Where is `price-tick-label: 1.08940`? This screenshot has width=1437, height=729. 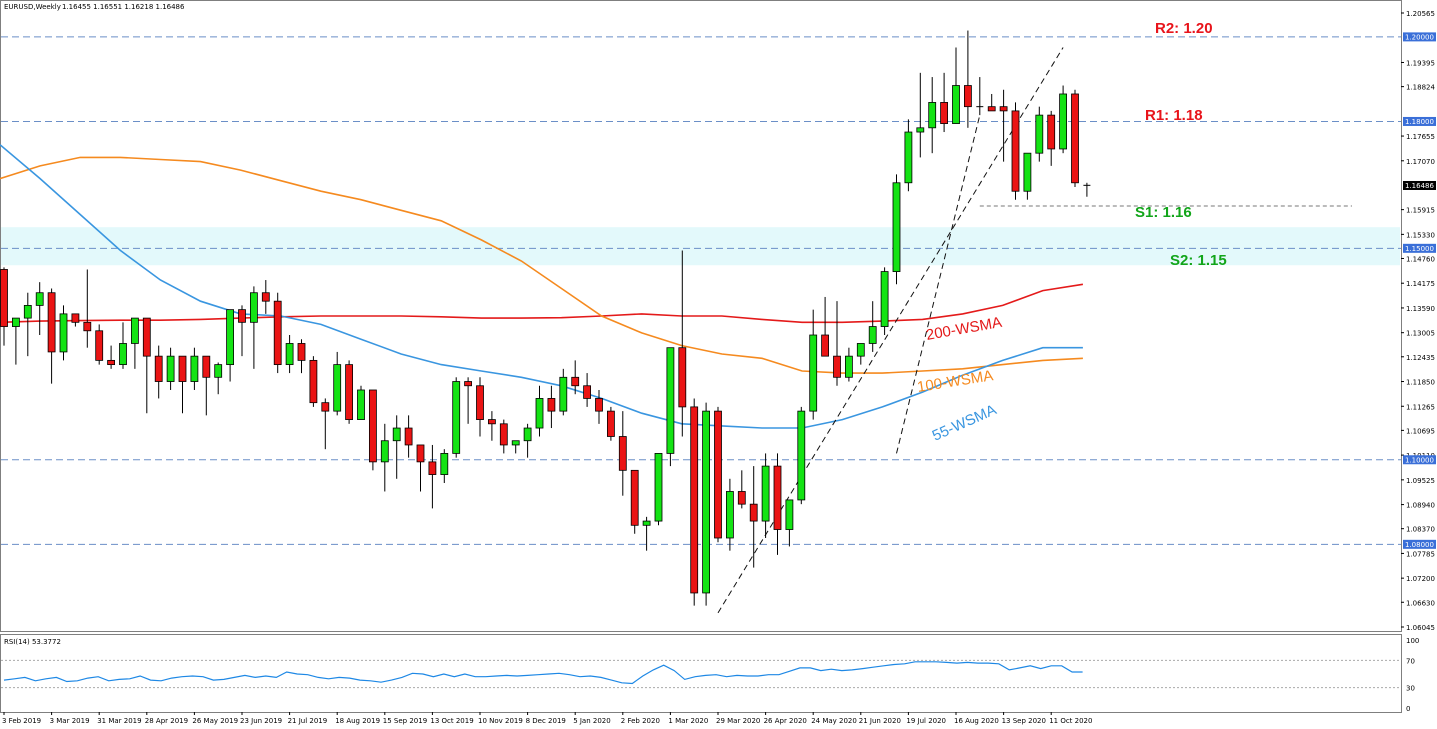 price-tick-label: 1.08940 is located at coordinates (1420, 506).